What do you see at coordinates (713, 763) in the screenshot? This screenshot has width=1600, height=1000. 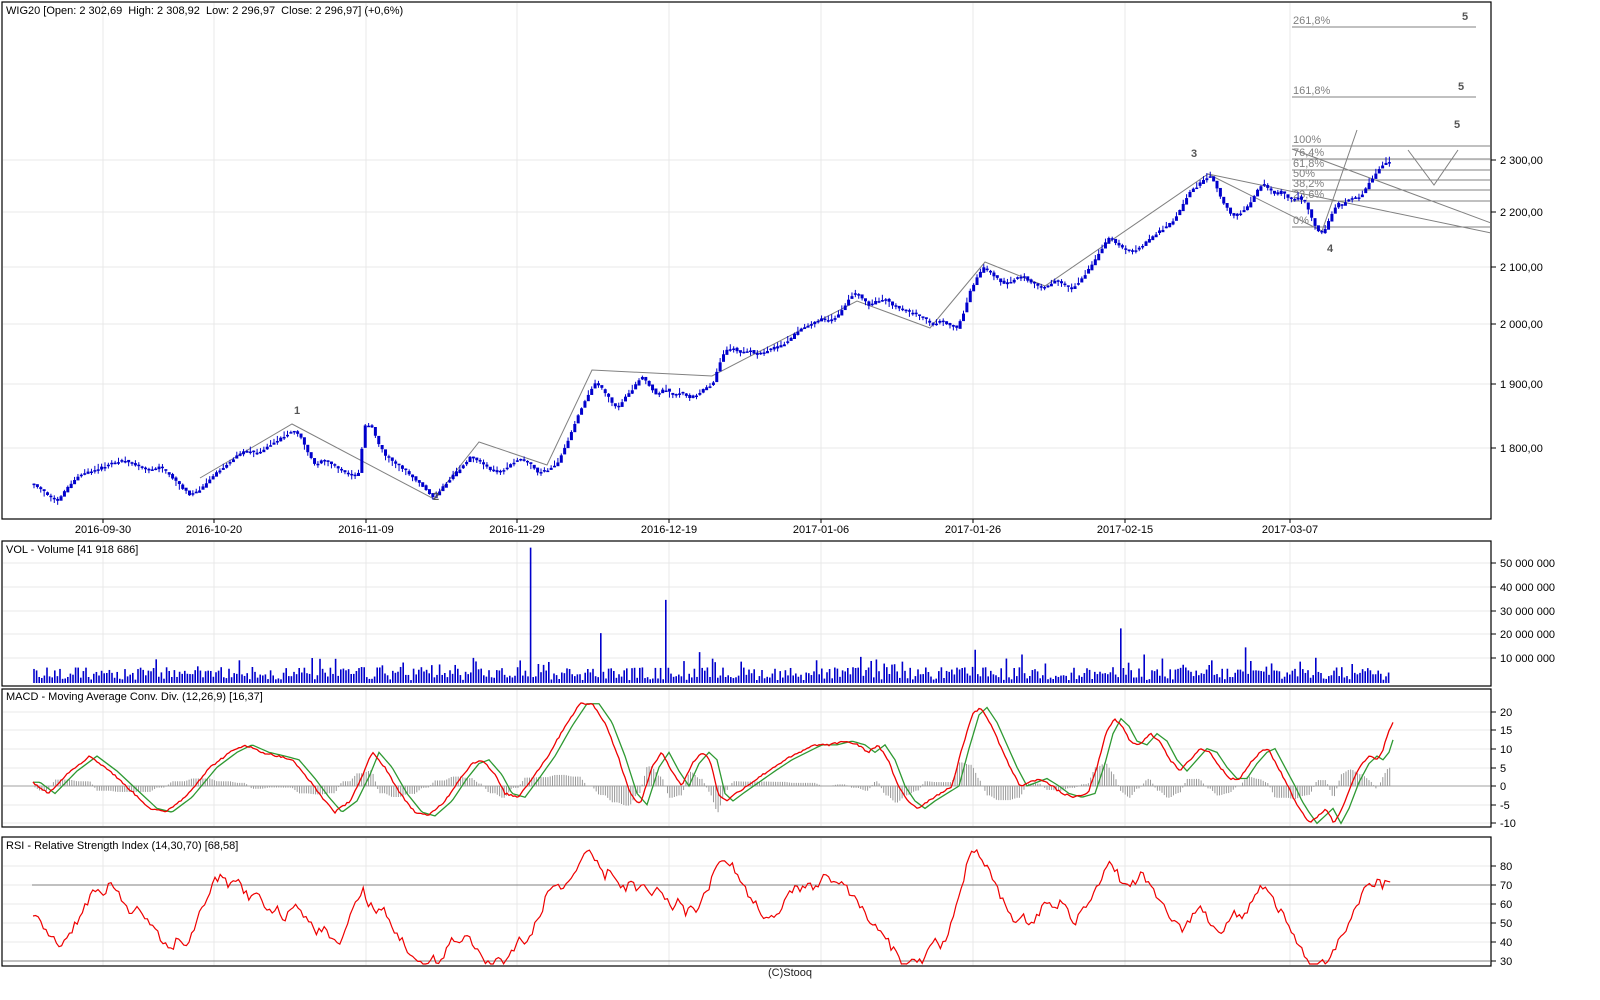 I see `macd-plot` at bounding box center [713, 763].